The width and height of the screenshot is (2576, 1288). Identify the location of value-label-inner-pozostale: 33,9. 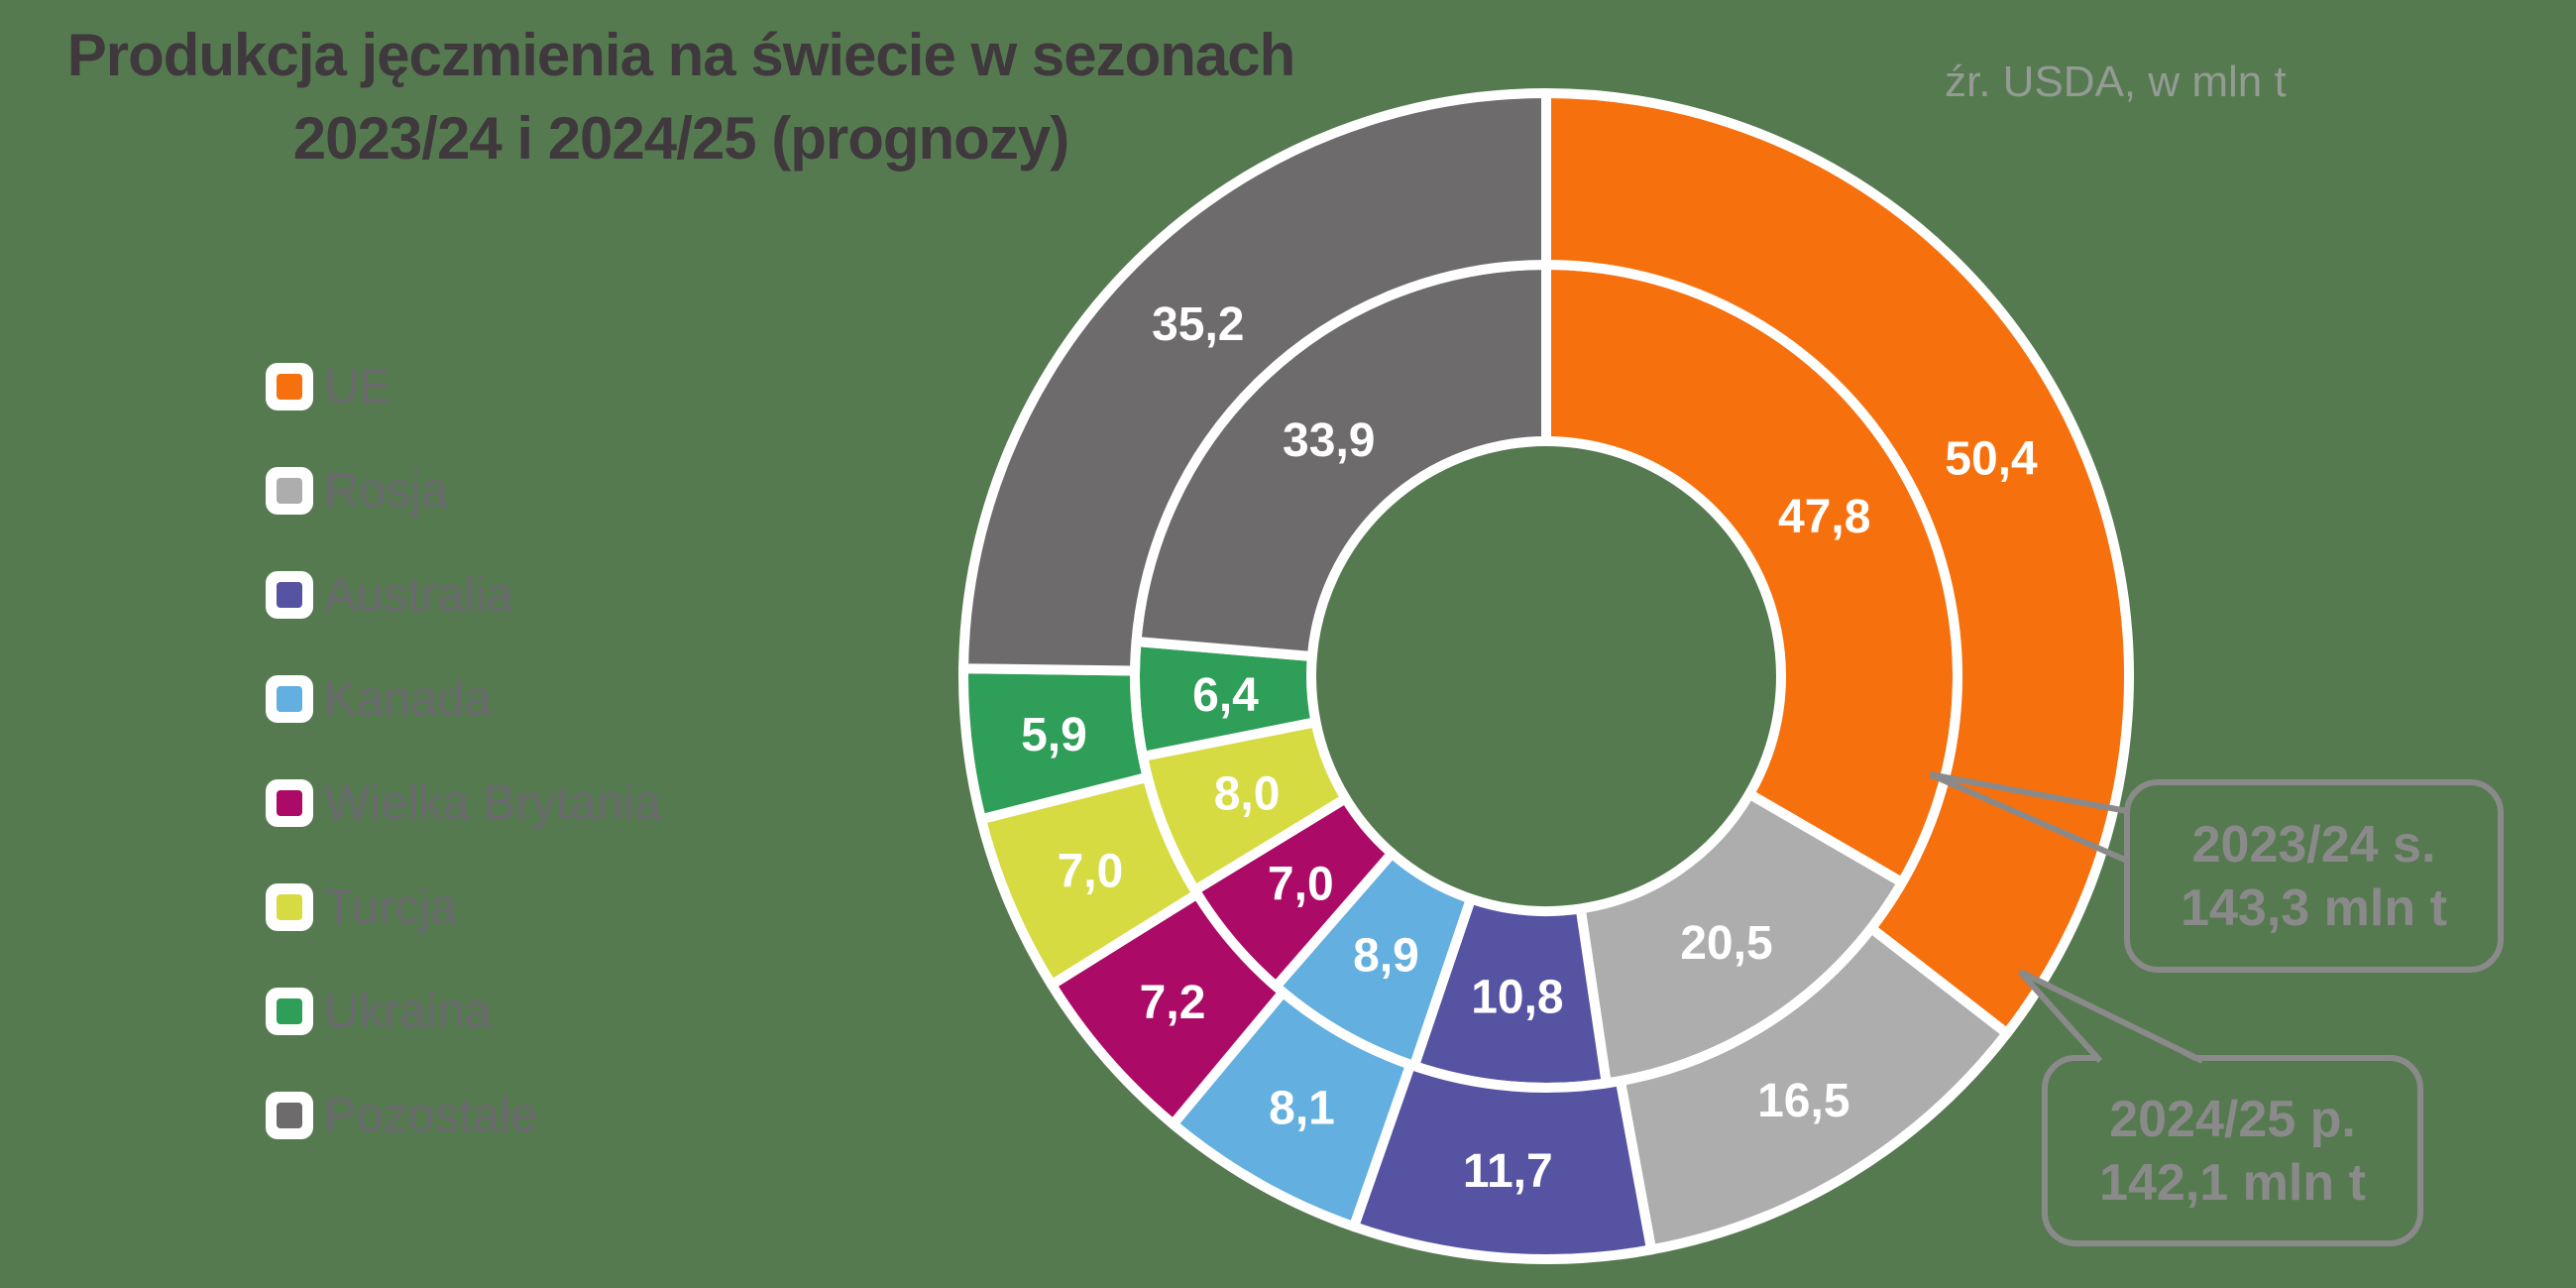
(1329, 440).